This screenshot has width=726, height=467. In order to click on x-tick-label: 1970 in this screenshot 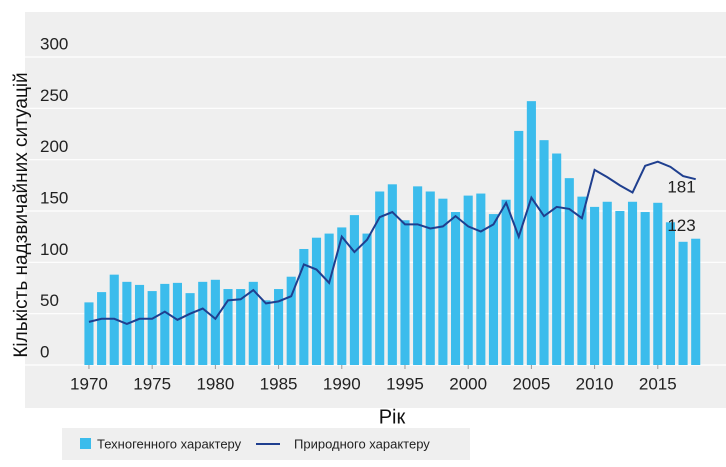, I will do `click(89, 383)`.